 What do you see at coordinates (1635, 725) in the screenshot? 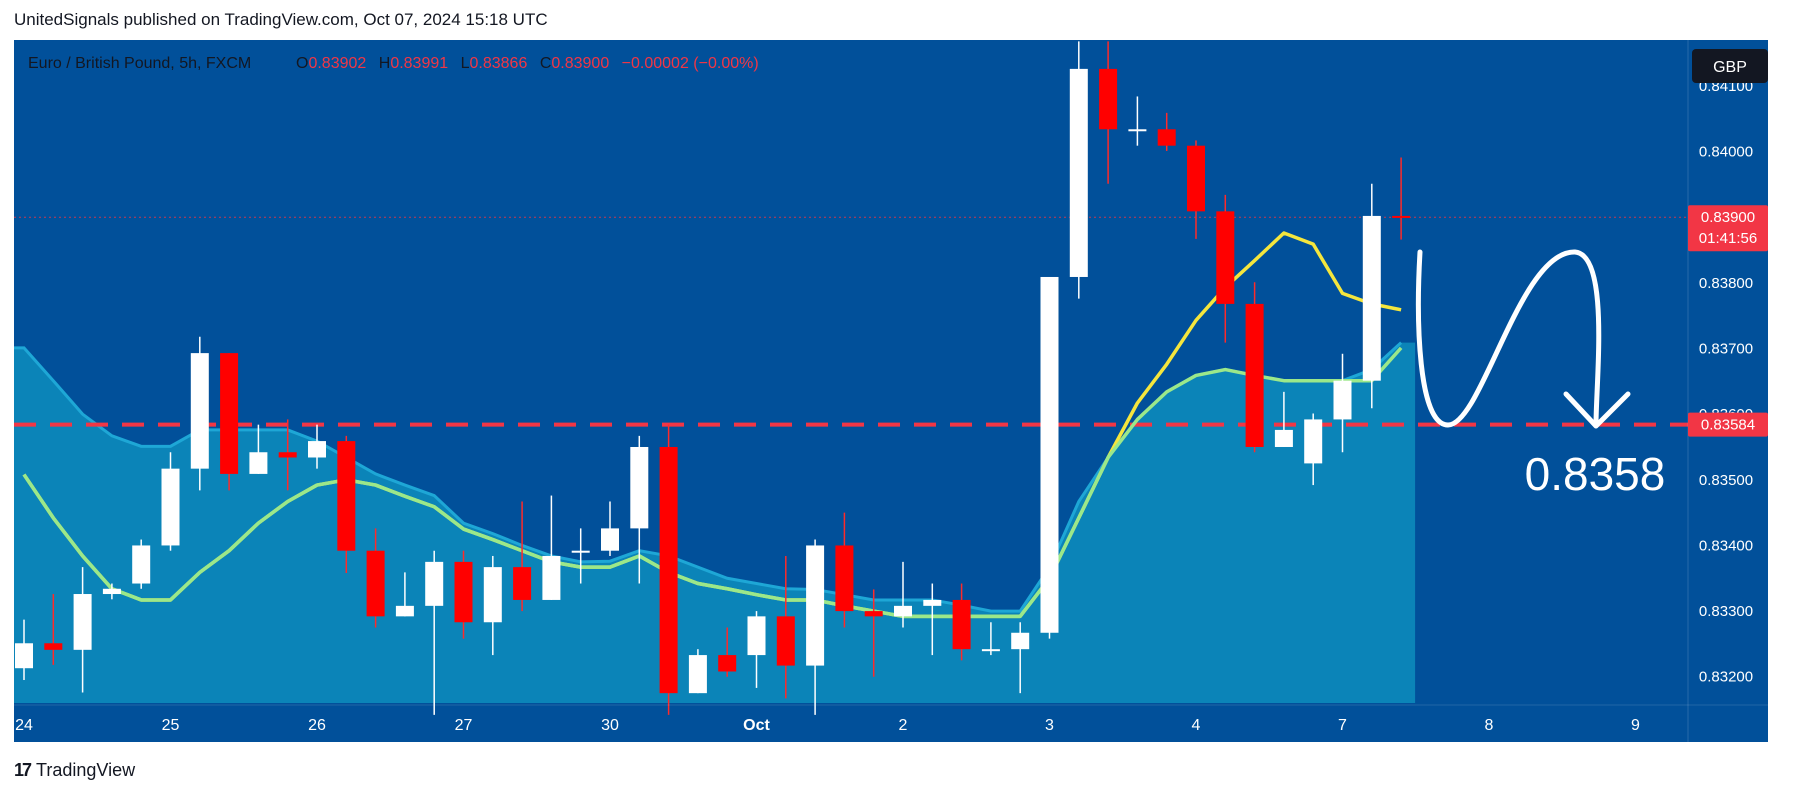
I see `x-tick-label: 9` at bounding box center [1635, 725].